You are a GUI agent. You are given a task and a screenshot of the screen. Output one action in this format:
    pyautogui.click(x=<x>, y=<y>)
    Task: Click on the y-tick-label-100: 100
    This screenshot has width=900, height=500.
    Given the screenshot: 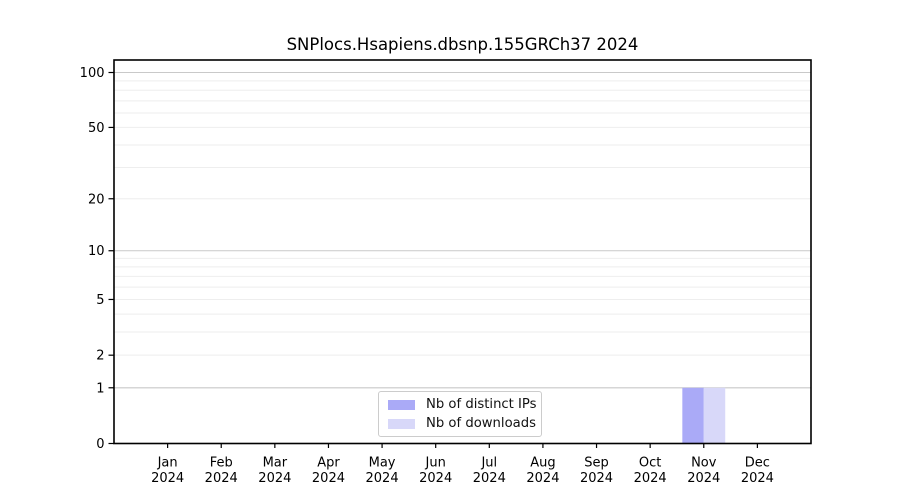 What is the action you would take?
    pyautogui.click(x=92, y=73)
    